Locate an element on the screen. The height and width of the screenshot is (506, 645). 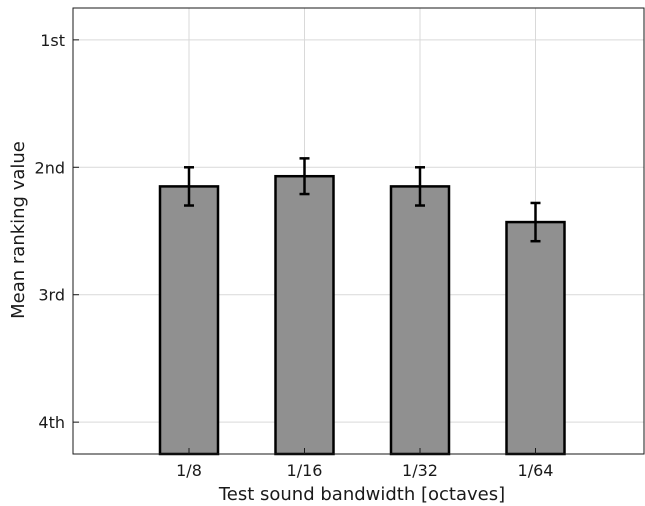
y-tick-label: 1st is located at coordinates (52, 40).